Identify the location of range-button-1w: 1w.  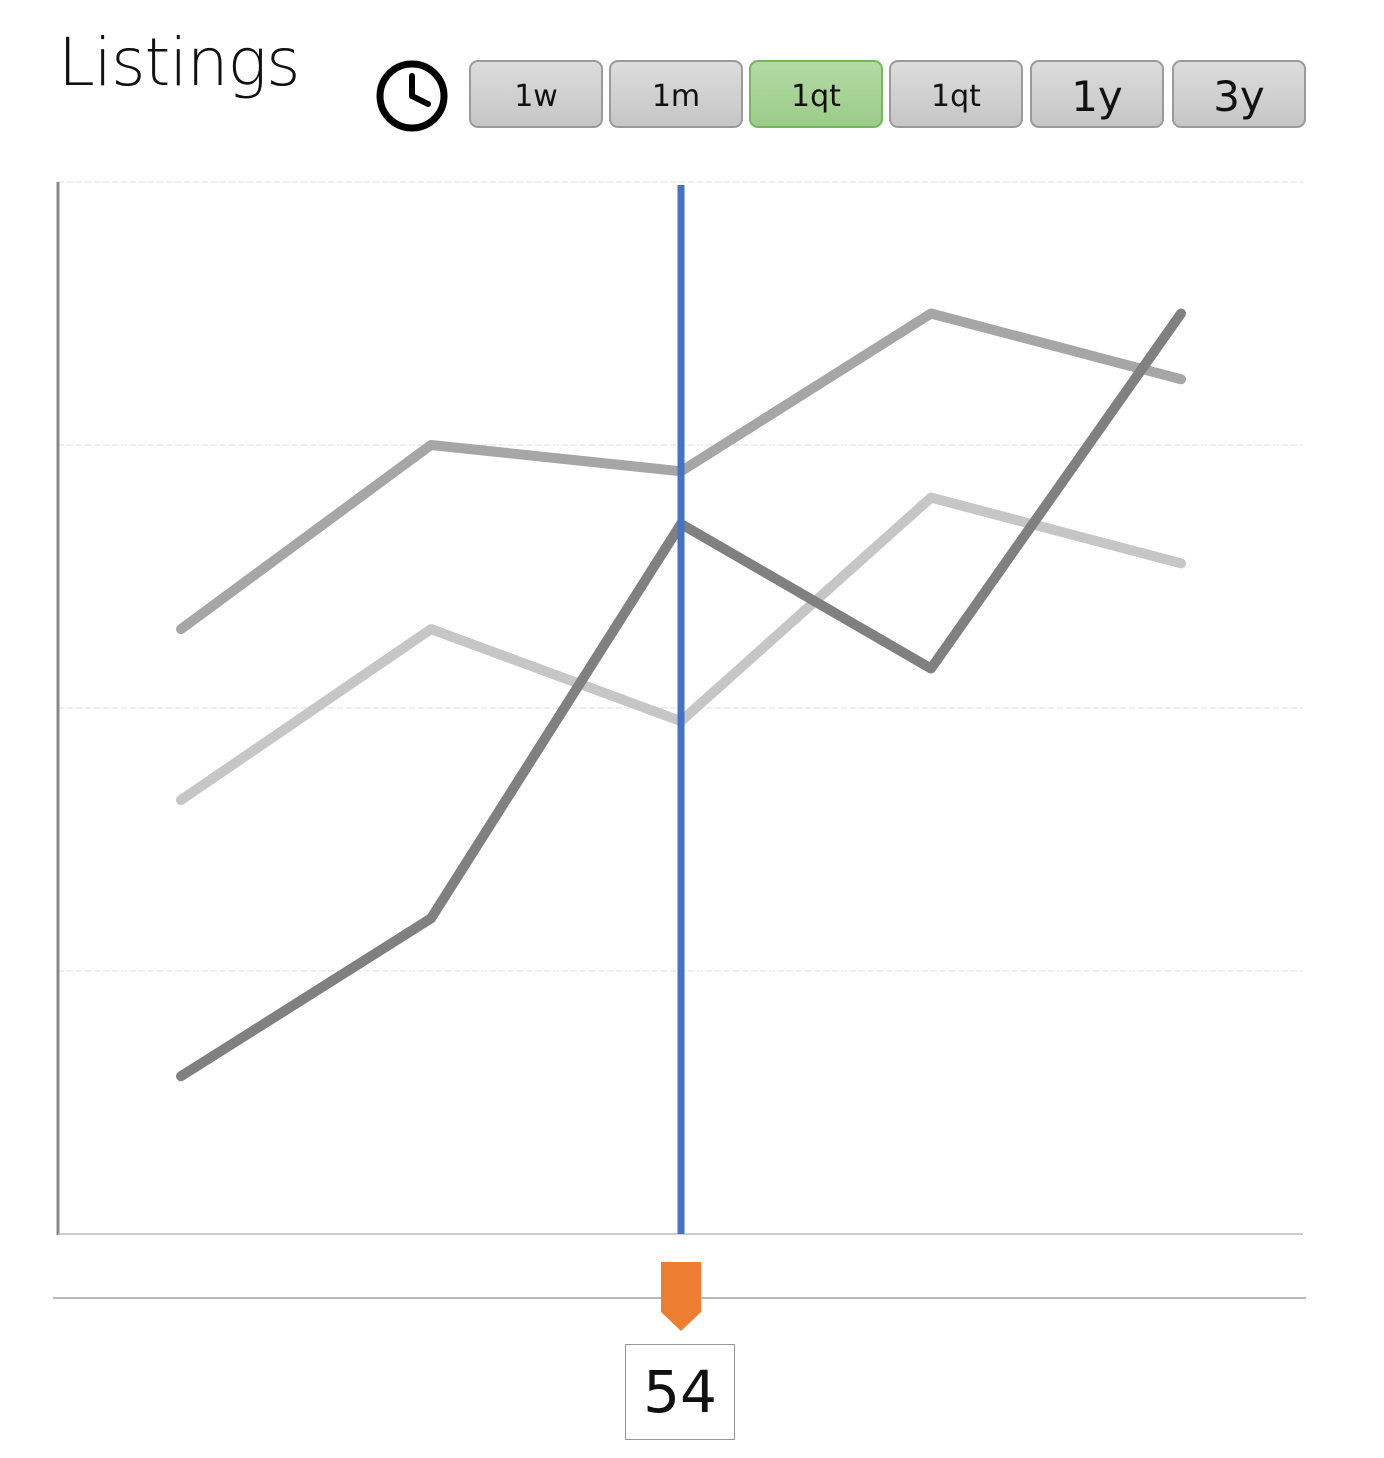
(536, 94).